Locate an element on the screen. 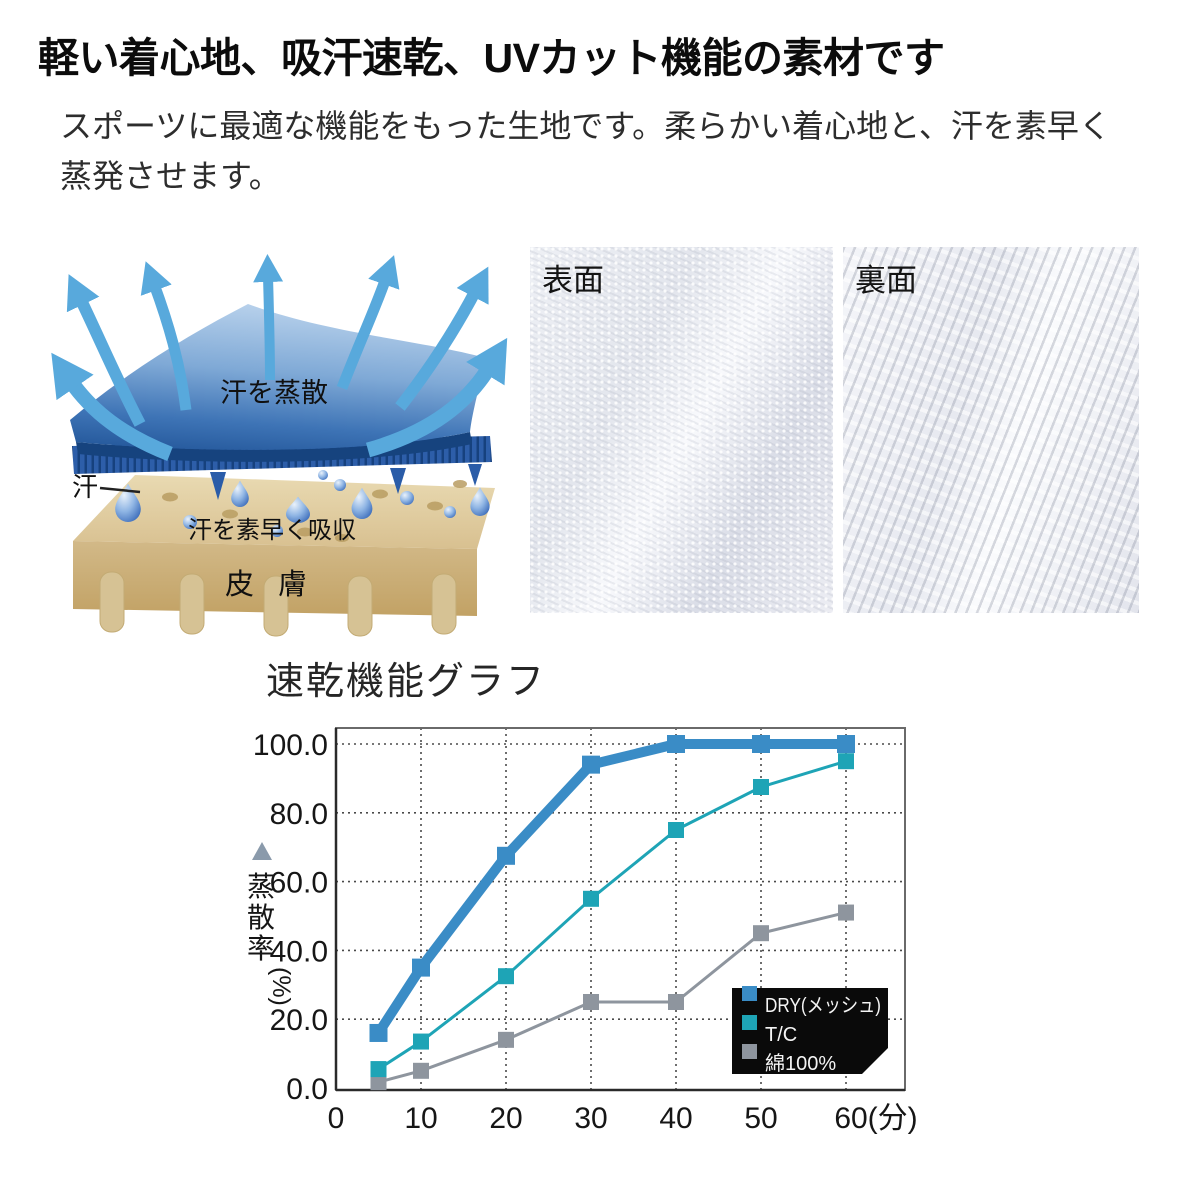  svg-text: 蒸 is located at coordinates (261, 886).